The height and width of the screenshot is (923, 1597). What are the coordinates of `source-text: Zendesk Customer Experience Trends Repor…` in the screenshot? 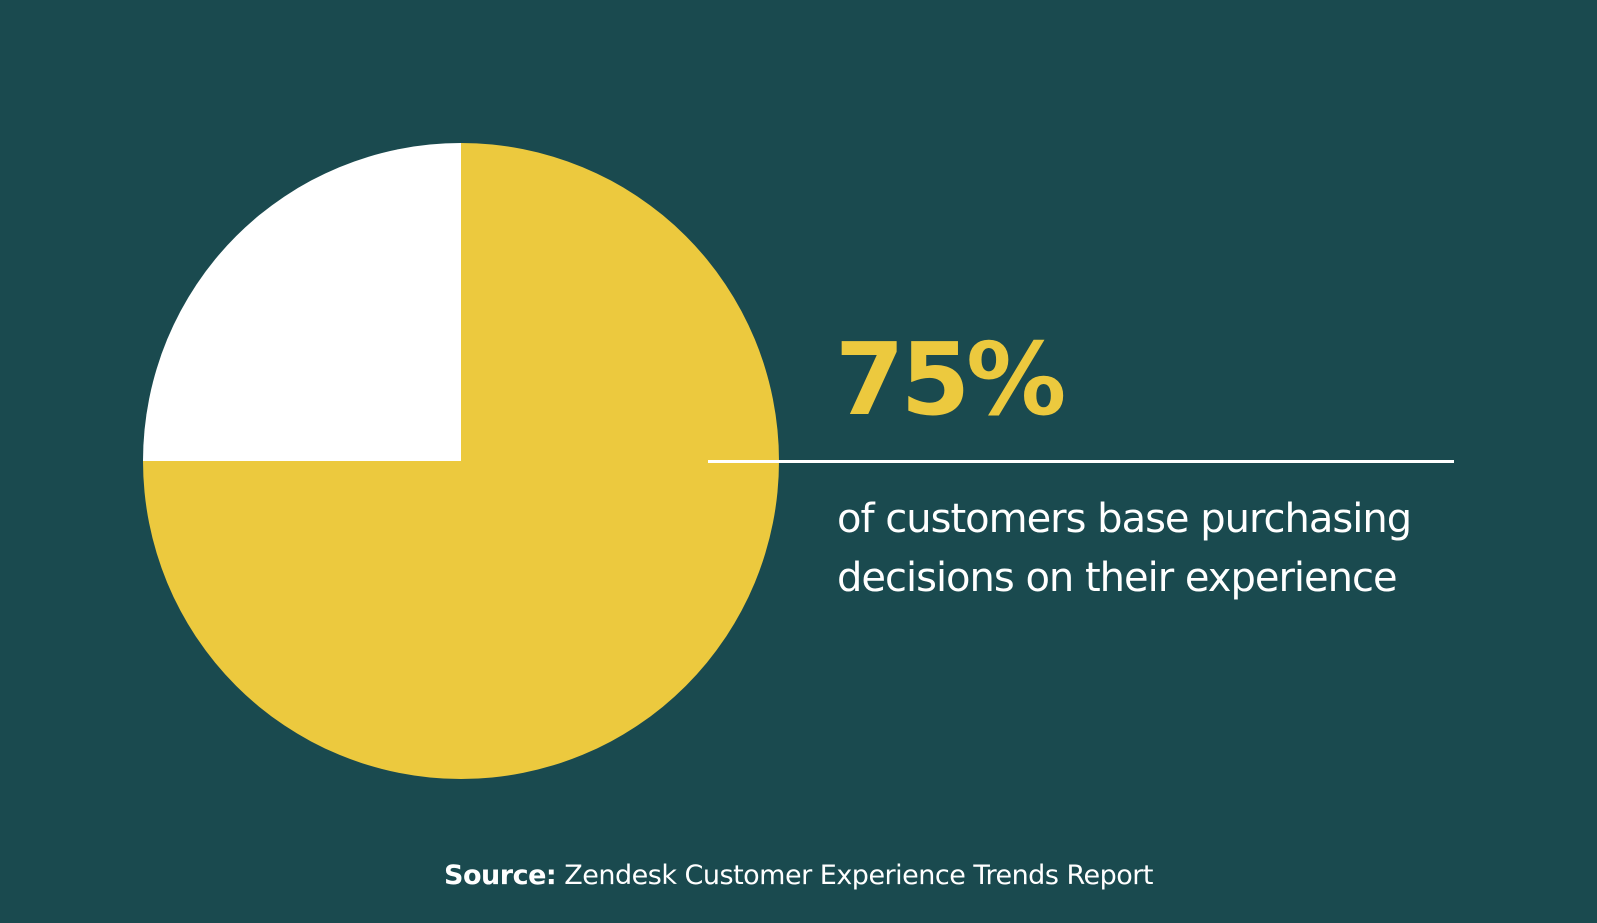 It's located at (858, 875).